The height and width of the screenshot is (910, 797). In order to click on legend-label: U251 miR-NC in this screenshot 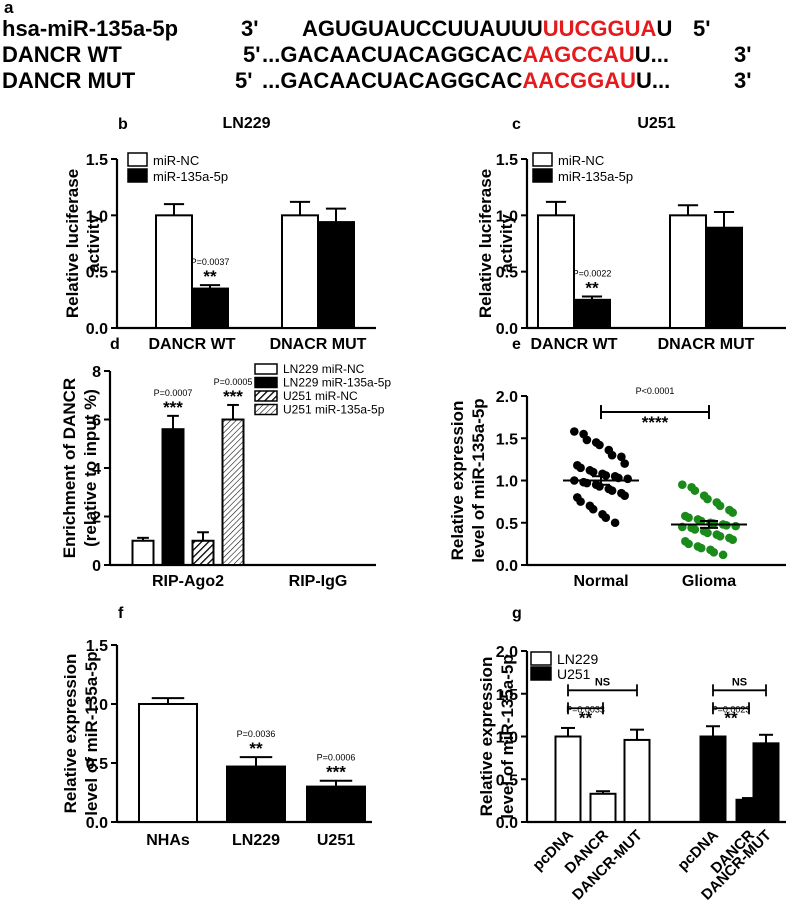, I will do `click(320, 396)`.